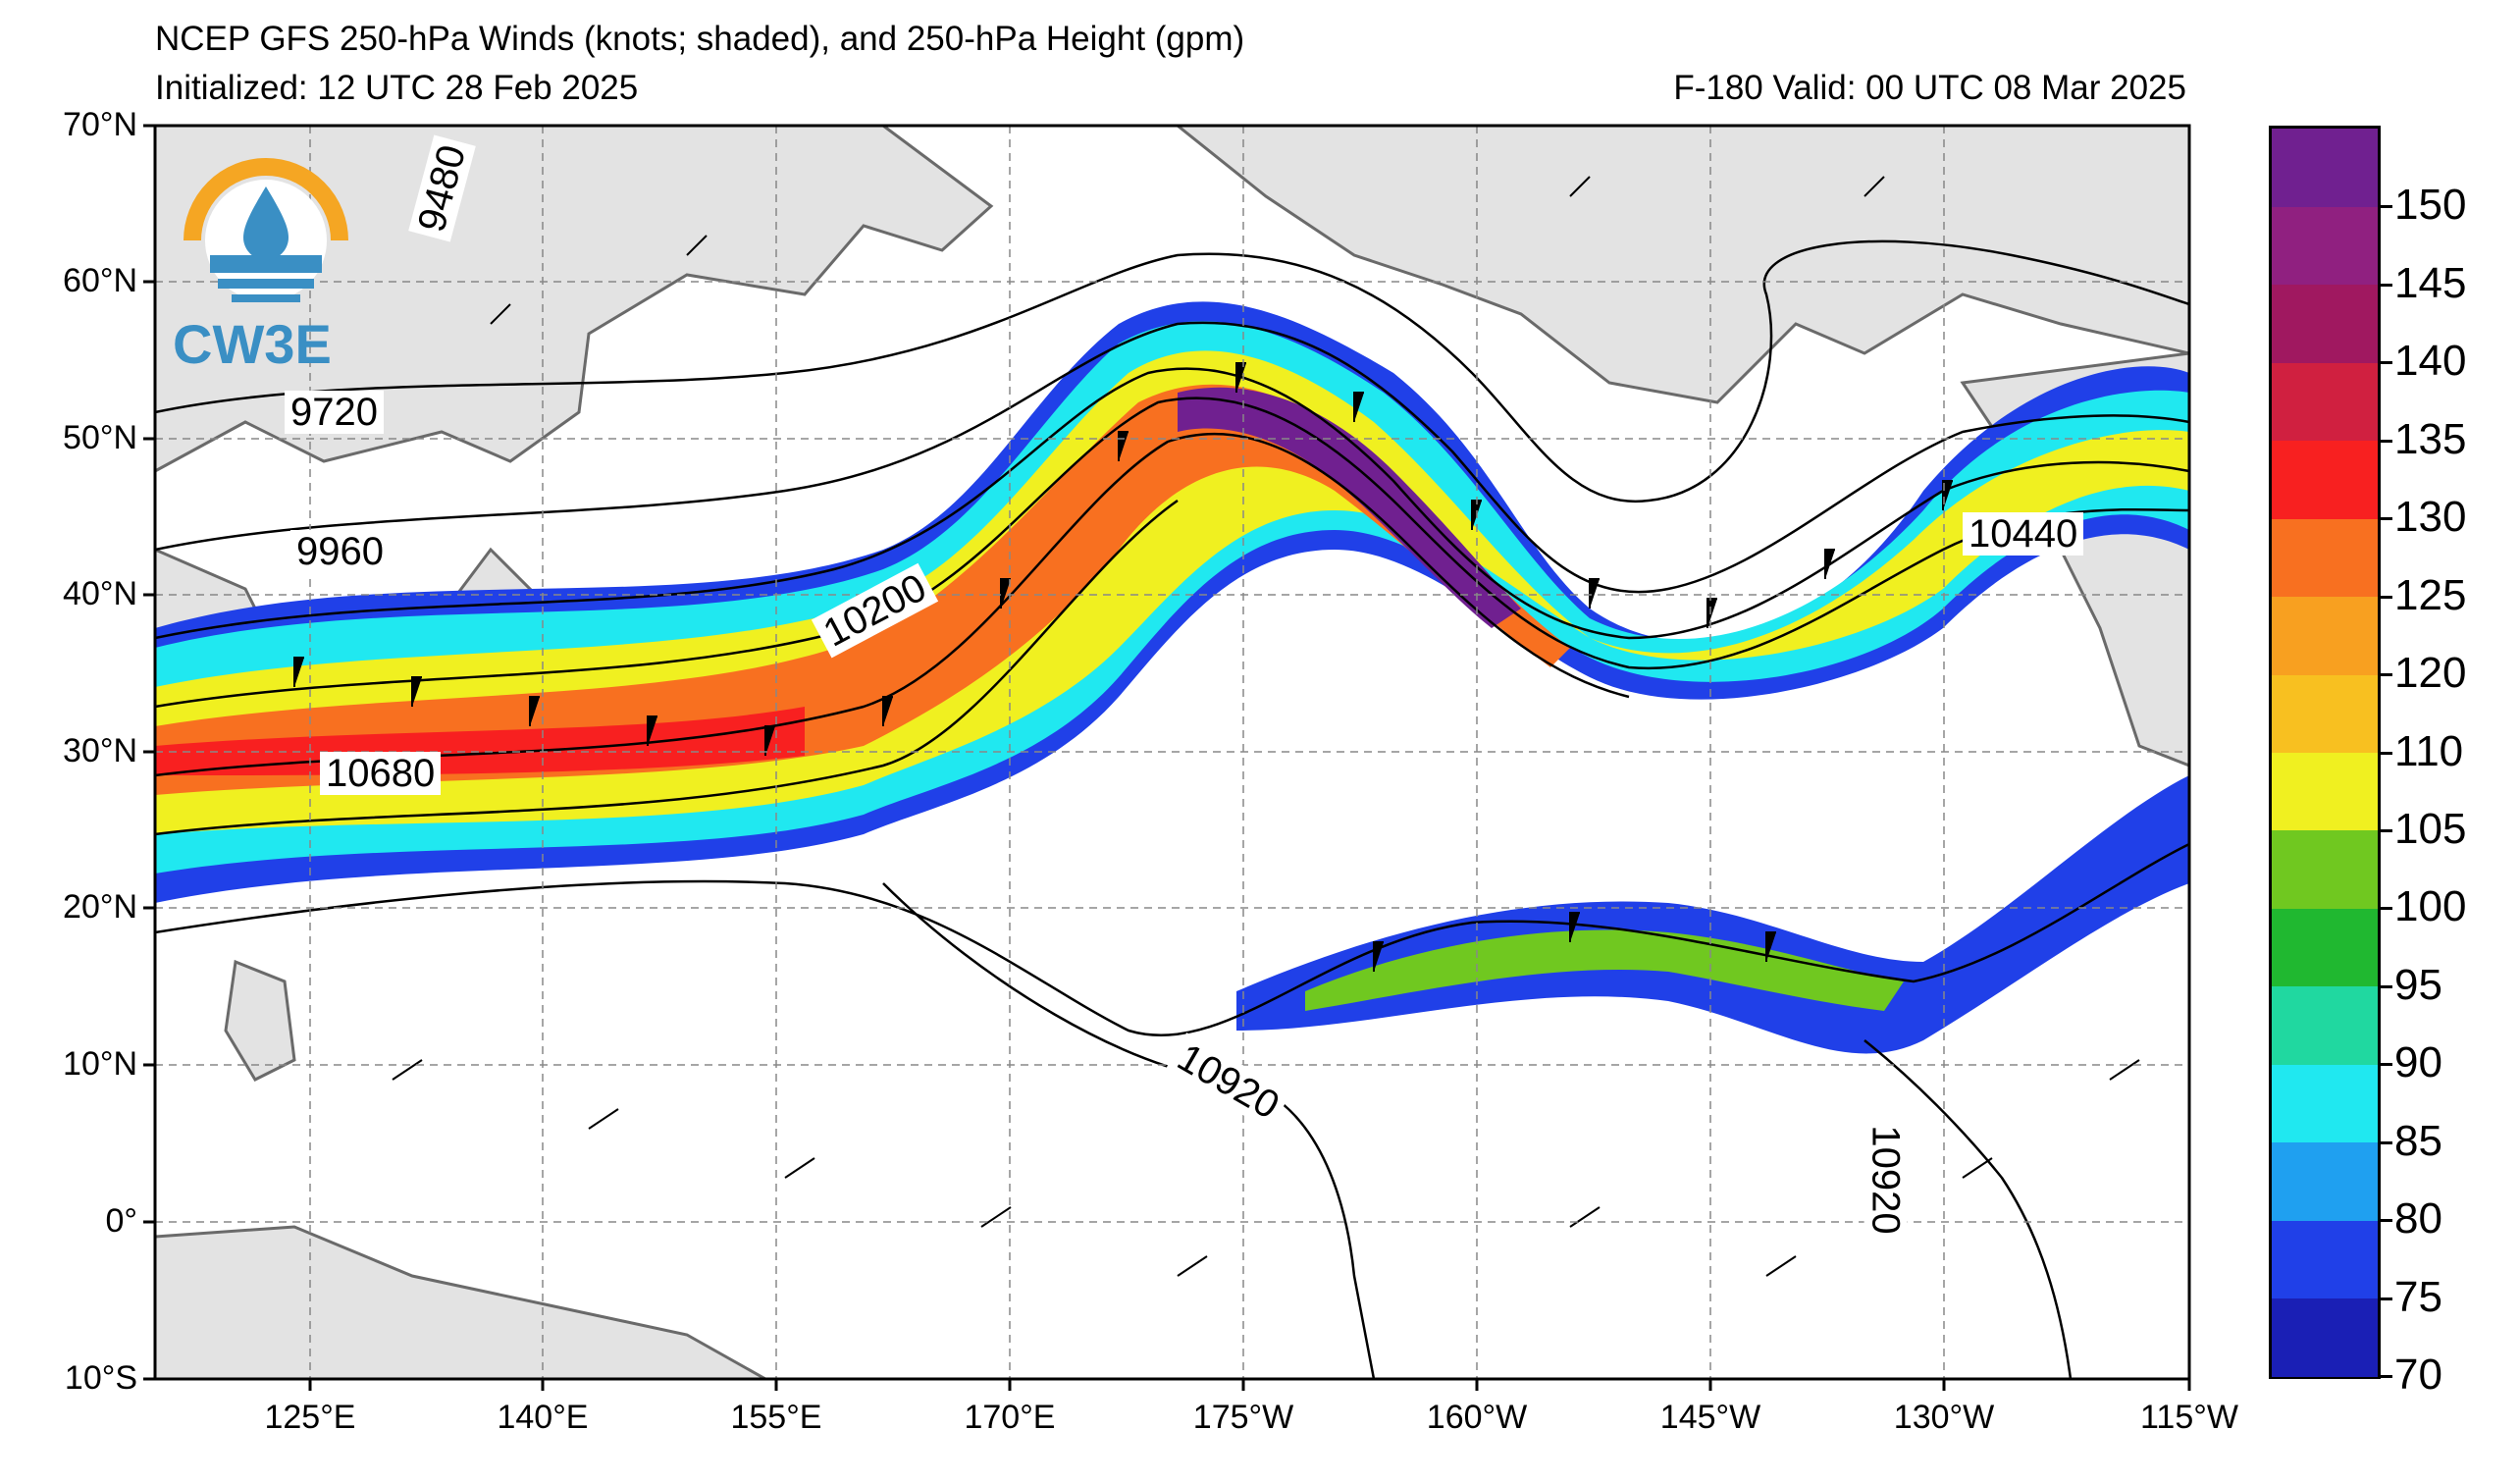  Describe the element at coordinates (776, 1417) in the screenshot. I see `lon-label-155e: 155°E` at that location.